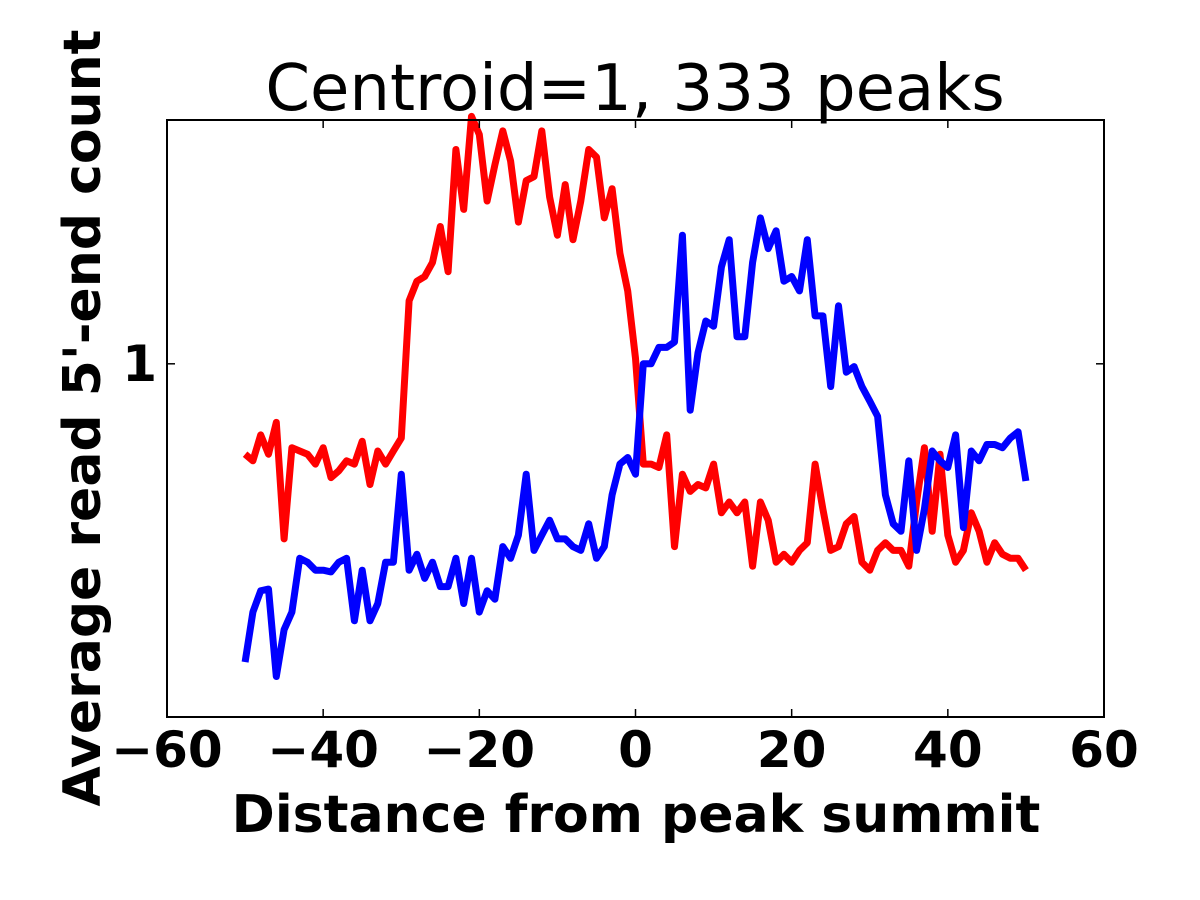 This screenshot has width=1200, height=900. Describe the element at coordinates (948, 750) in the screenshot. I see `x-tick-label: 40` at that location.